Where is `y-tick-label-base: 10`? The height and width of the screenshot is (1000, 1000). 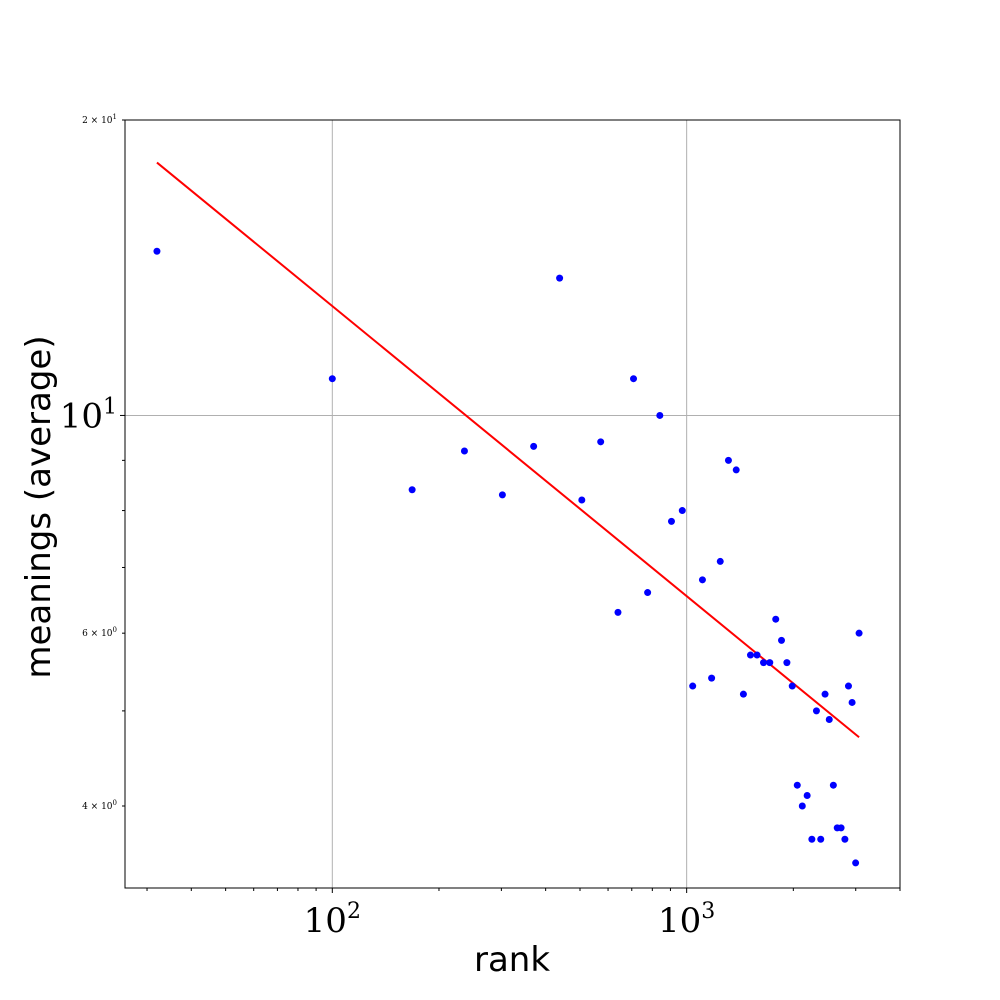 y-tick-label-base: 10 is located at coordinates (81, 416).